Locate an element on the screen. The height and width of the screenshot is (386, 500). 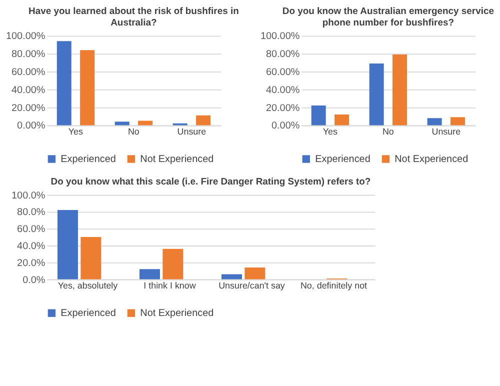
y-tick-label: 100.0% is located at coordinates (29, 196).